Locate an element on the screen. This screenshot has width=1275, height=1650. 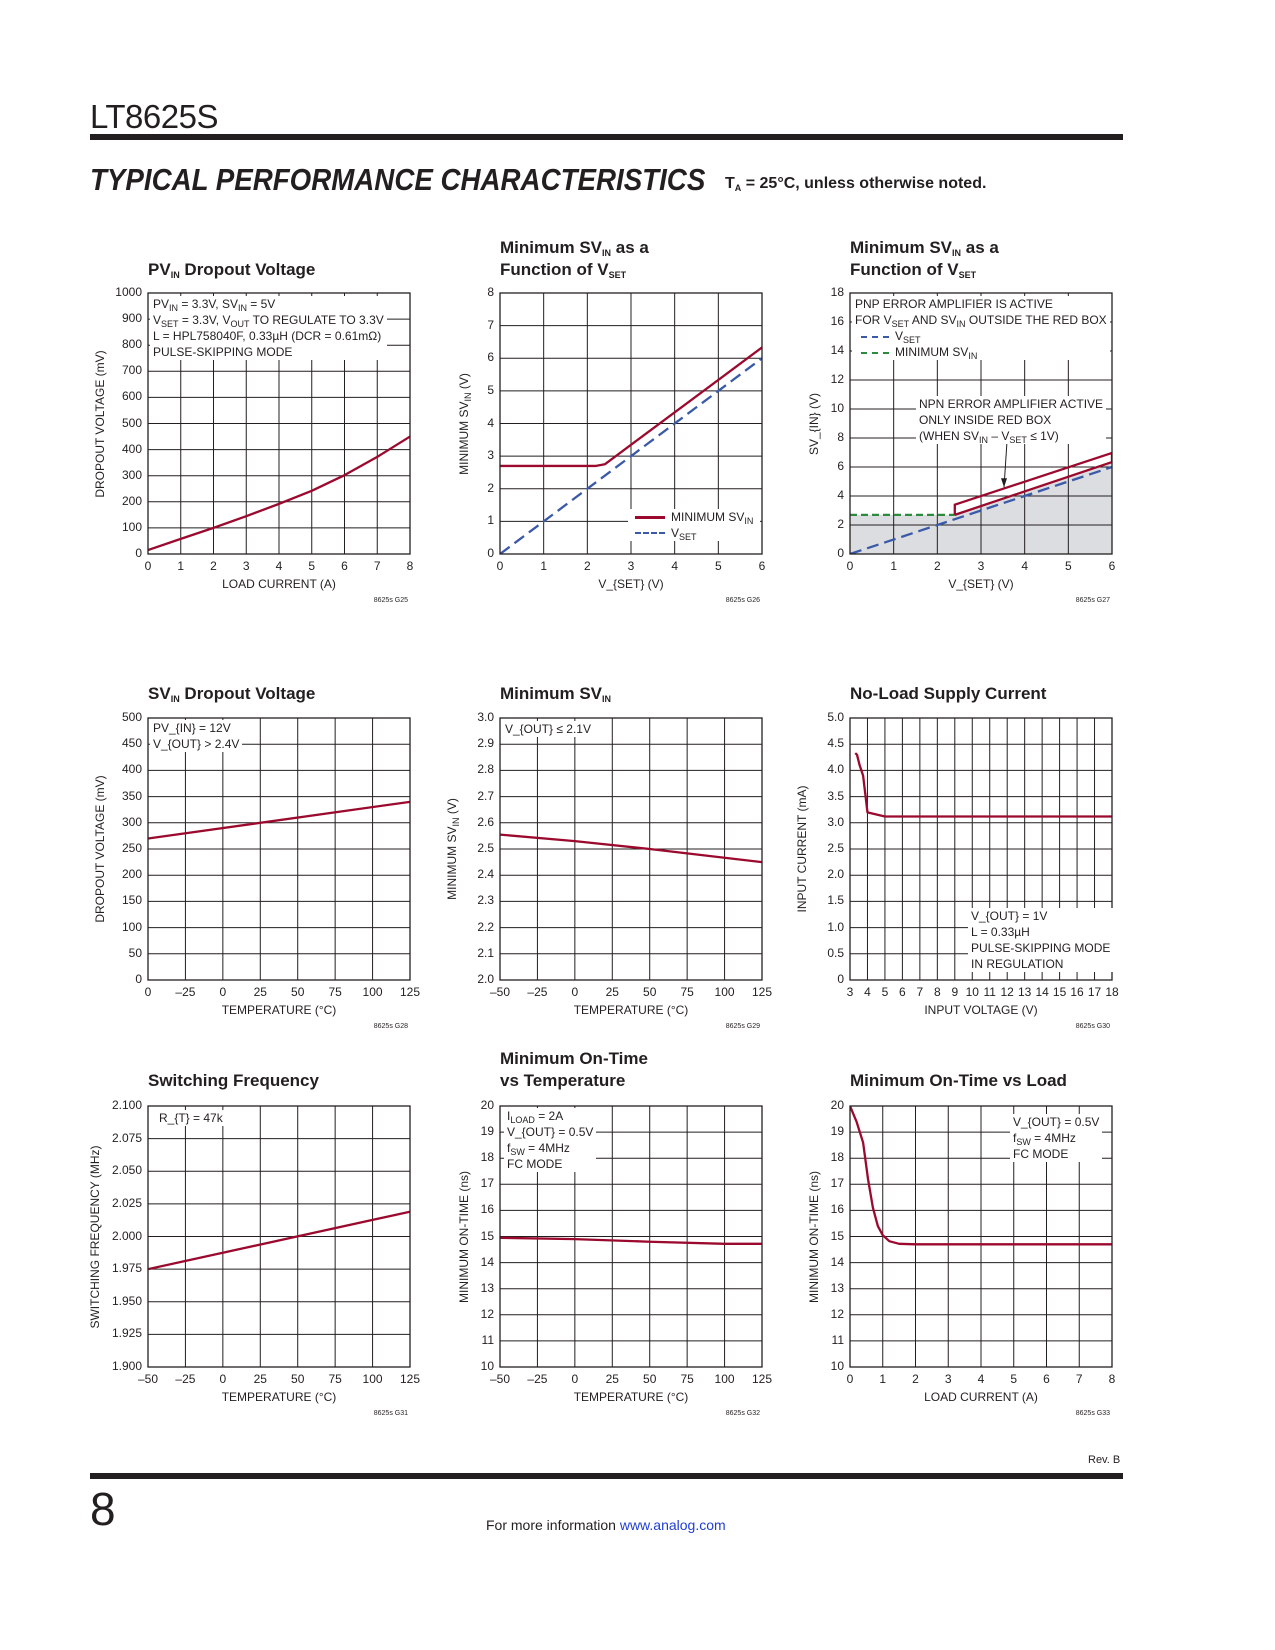
x-tick-label: 6 is located at coordinates (762, 566).